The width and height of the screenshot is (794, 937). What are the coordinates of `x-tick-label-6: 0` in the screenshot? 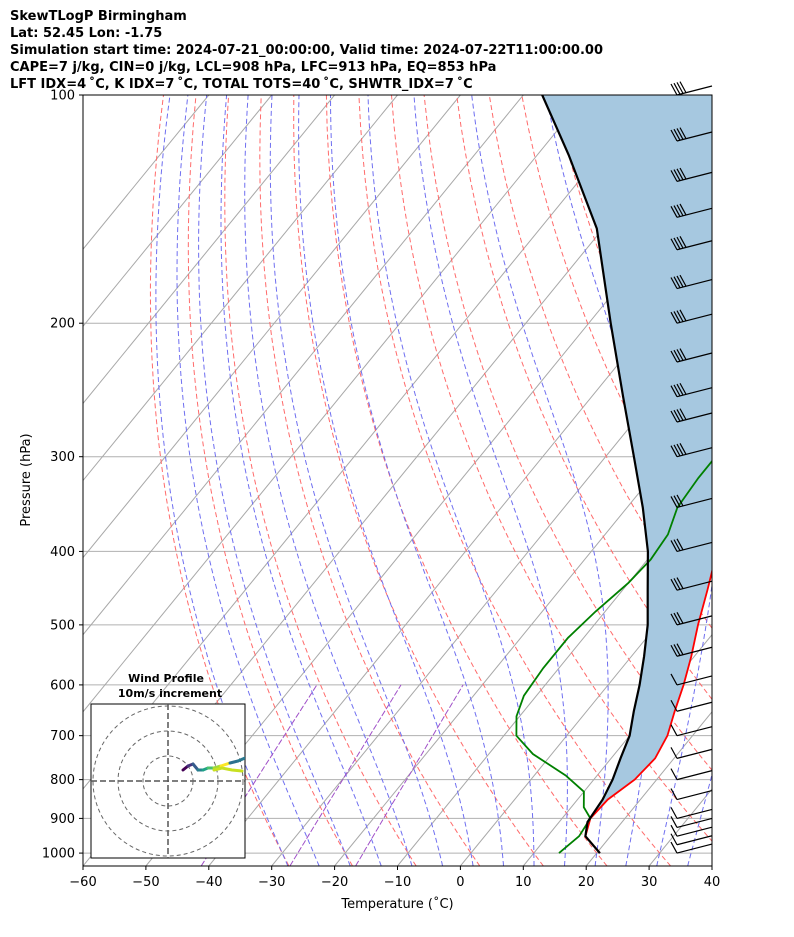 It's located at (460, 882).